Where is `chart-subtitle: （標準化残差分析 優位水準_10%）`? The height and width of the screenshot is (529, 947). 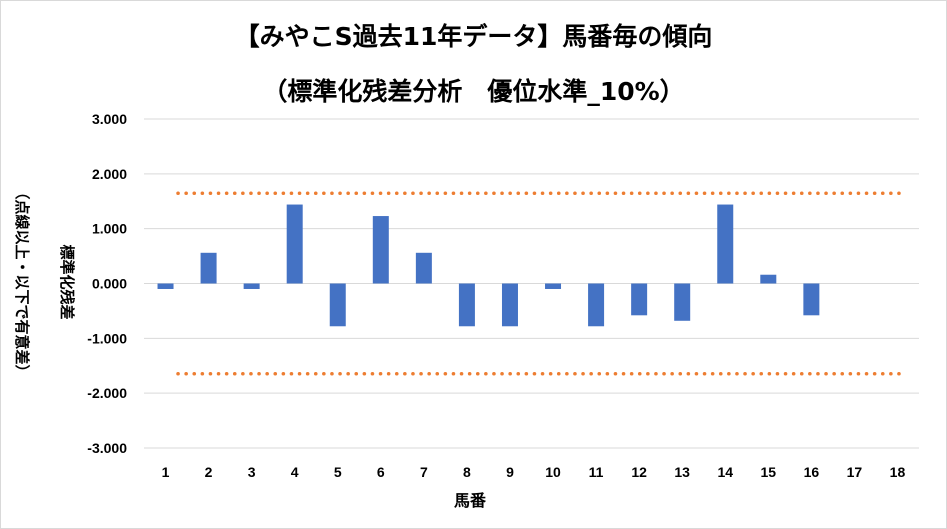 chart-subtitle: （標準化残差分析 優位水準_10%） is located at coordinates (473, 91).